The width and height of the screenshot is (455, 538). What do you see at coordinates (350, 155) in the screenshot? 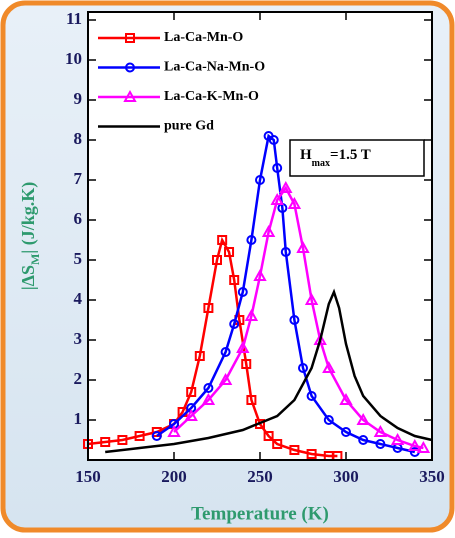
I see `annotation-text: =1.5 T` at bounding box center [350, 155].